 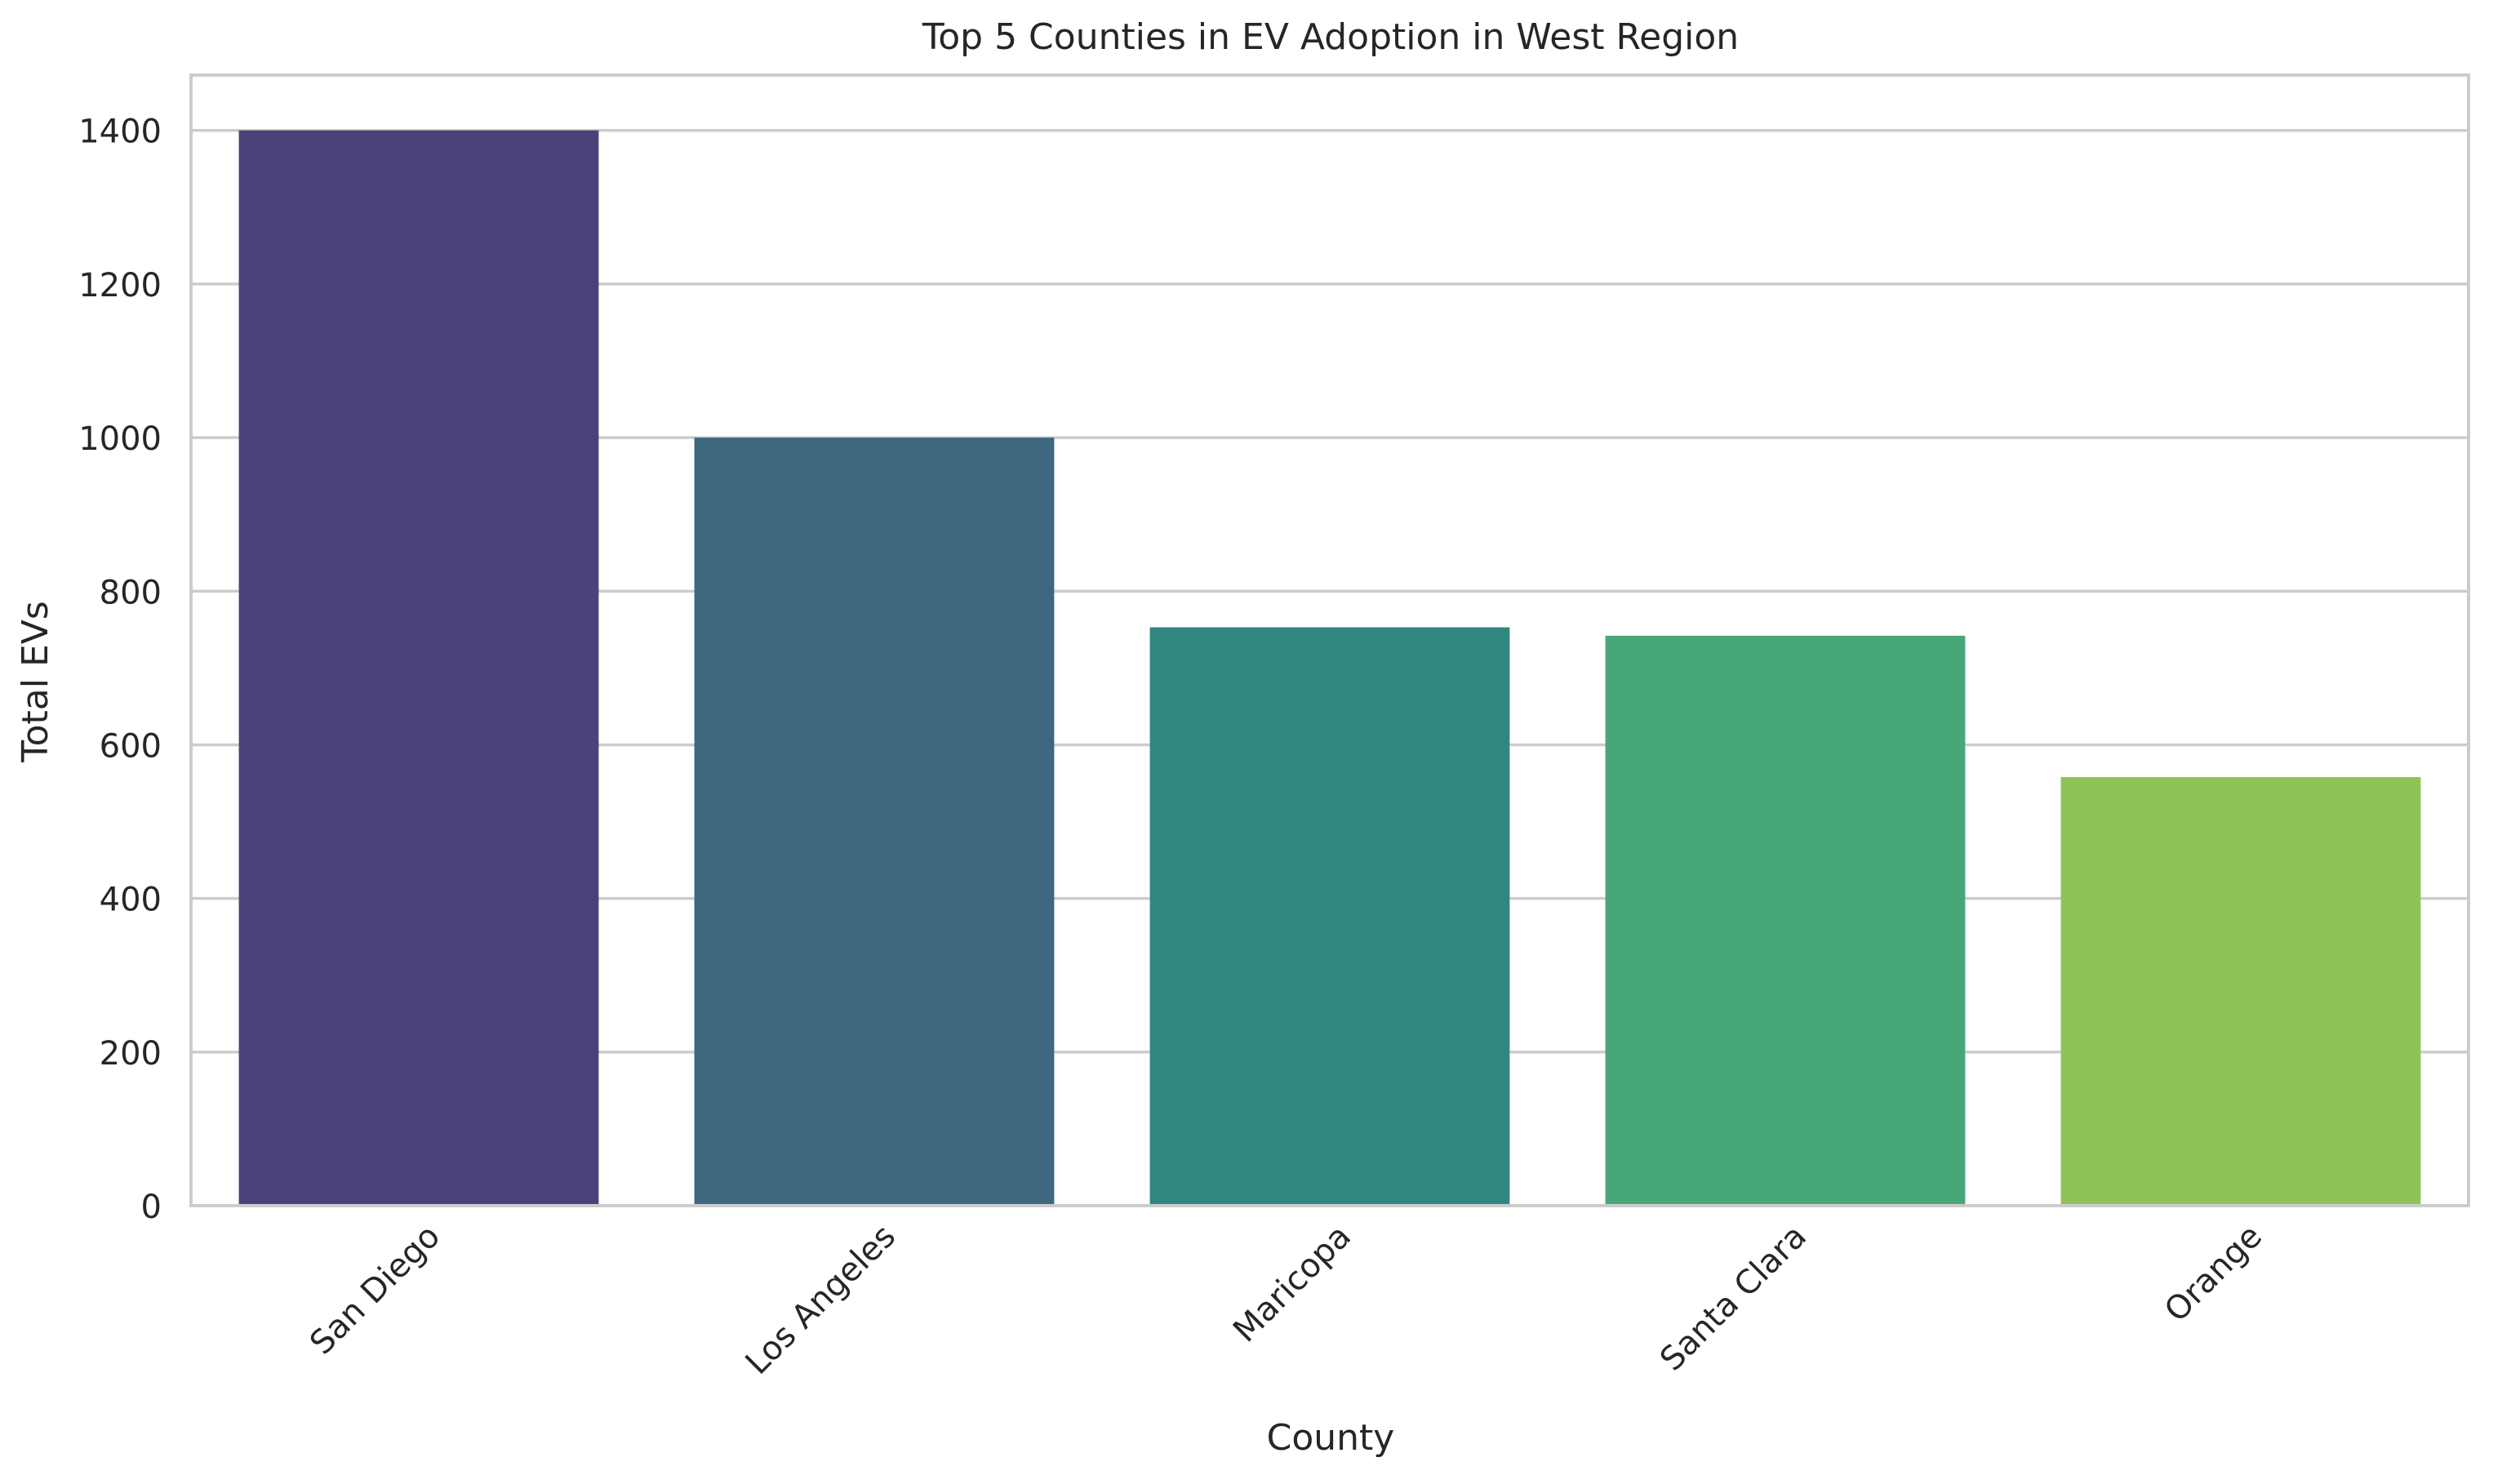 What do you see at coordinates (131, 900) in the screenshot?
I see `y-tick-label: 400` at bounding box center [131, 900].